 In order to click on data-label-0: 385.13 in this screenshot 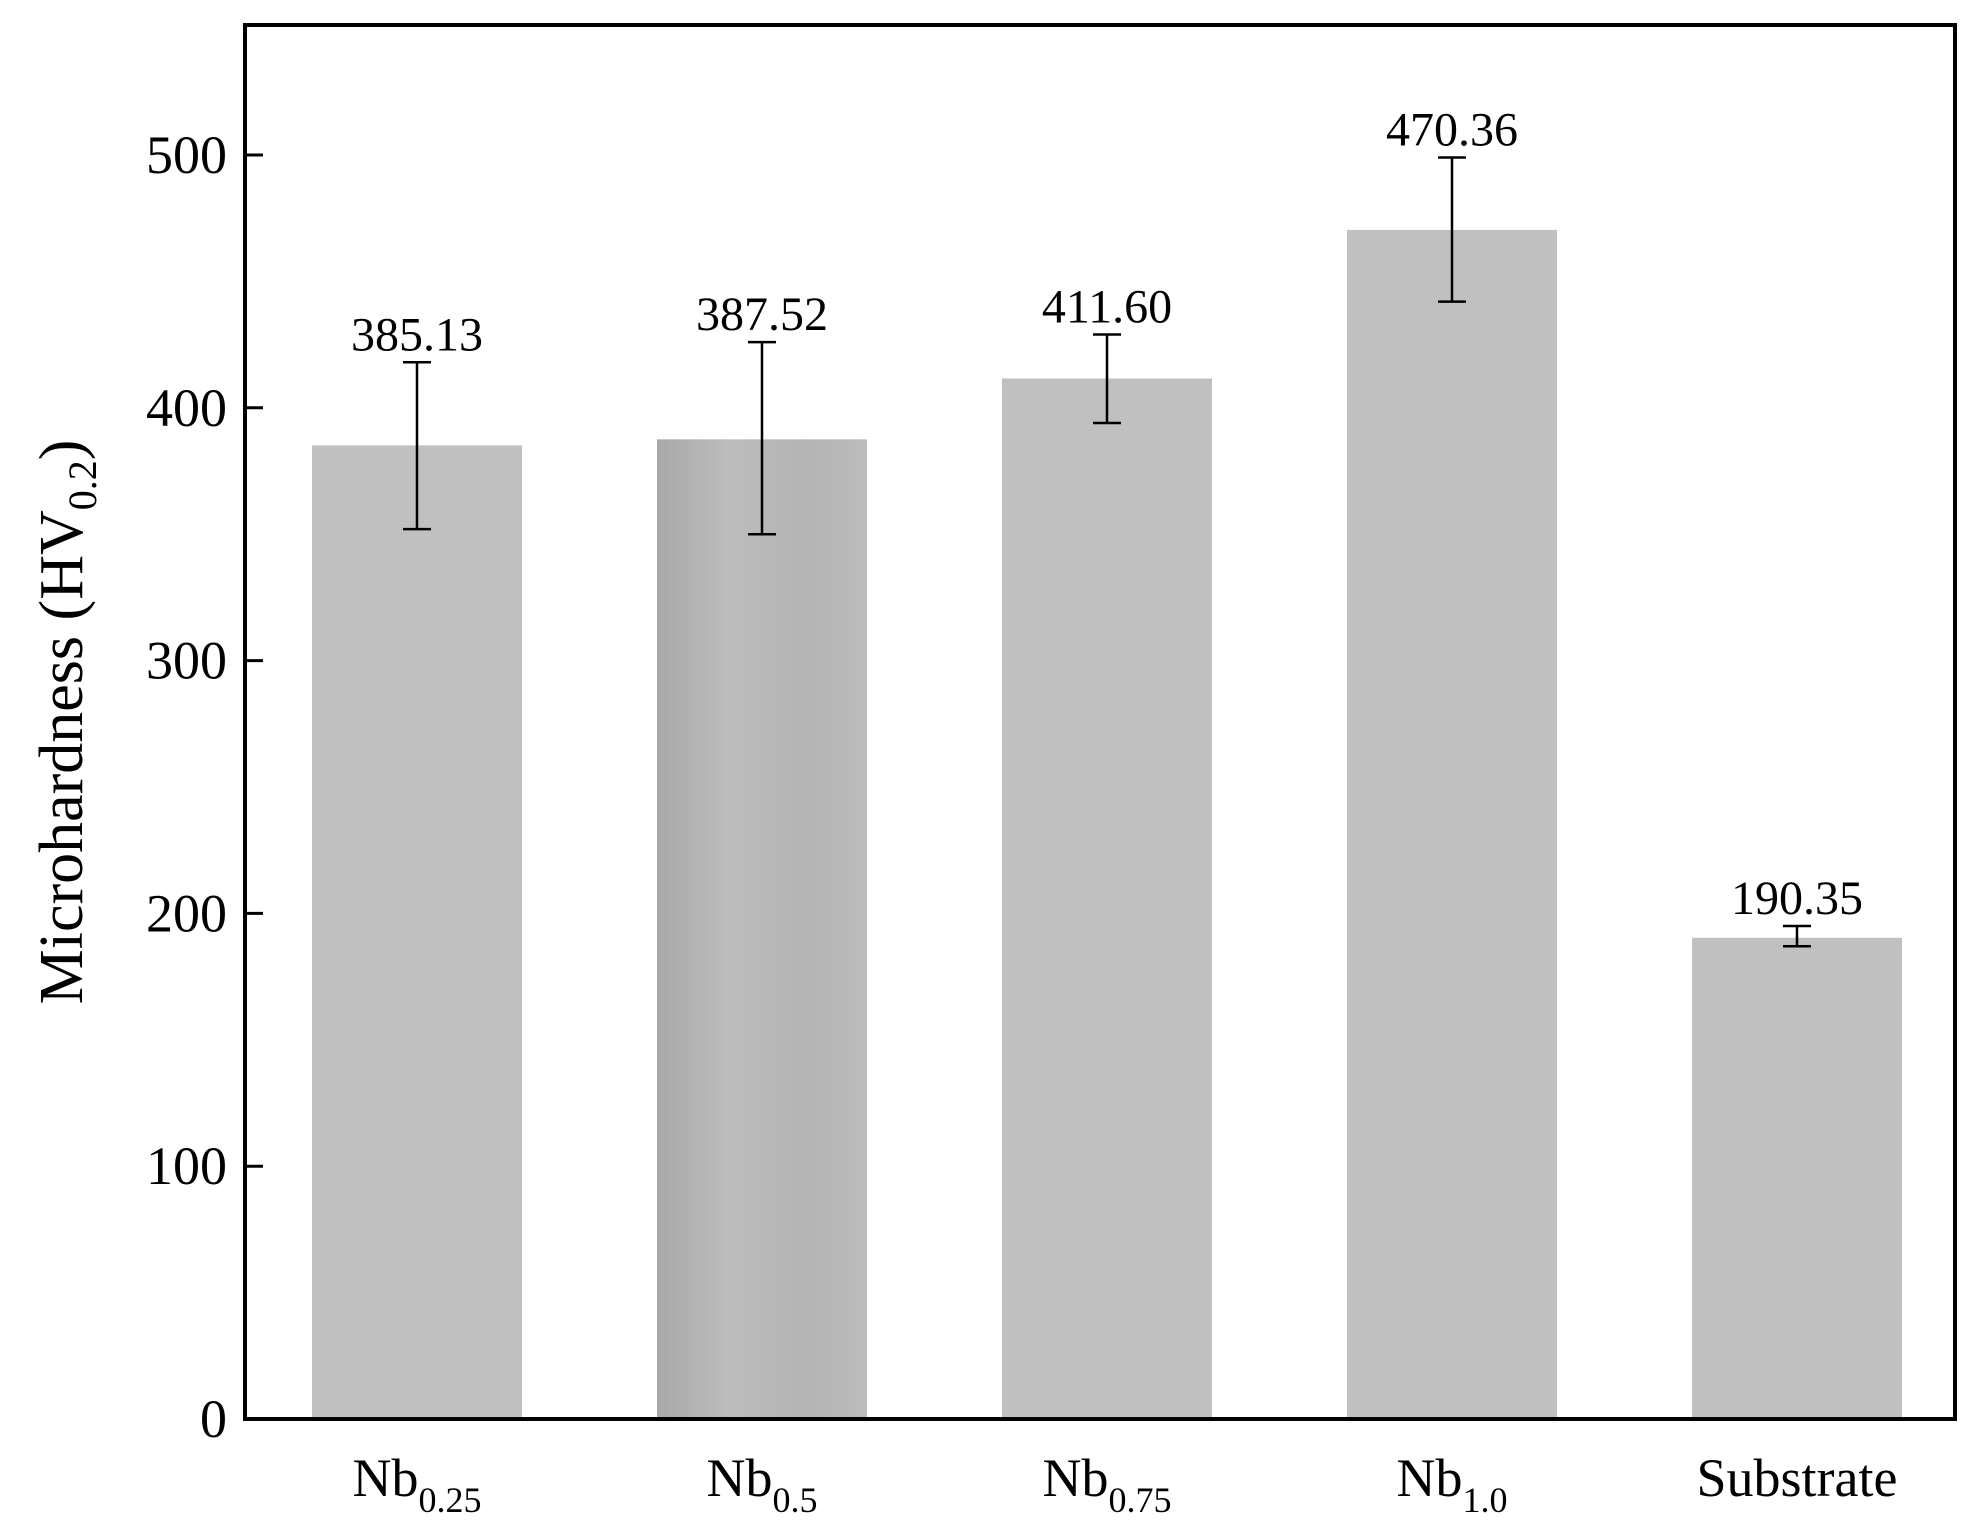, I will do `click(417, 334)`.